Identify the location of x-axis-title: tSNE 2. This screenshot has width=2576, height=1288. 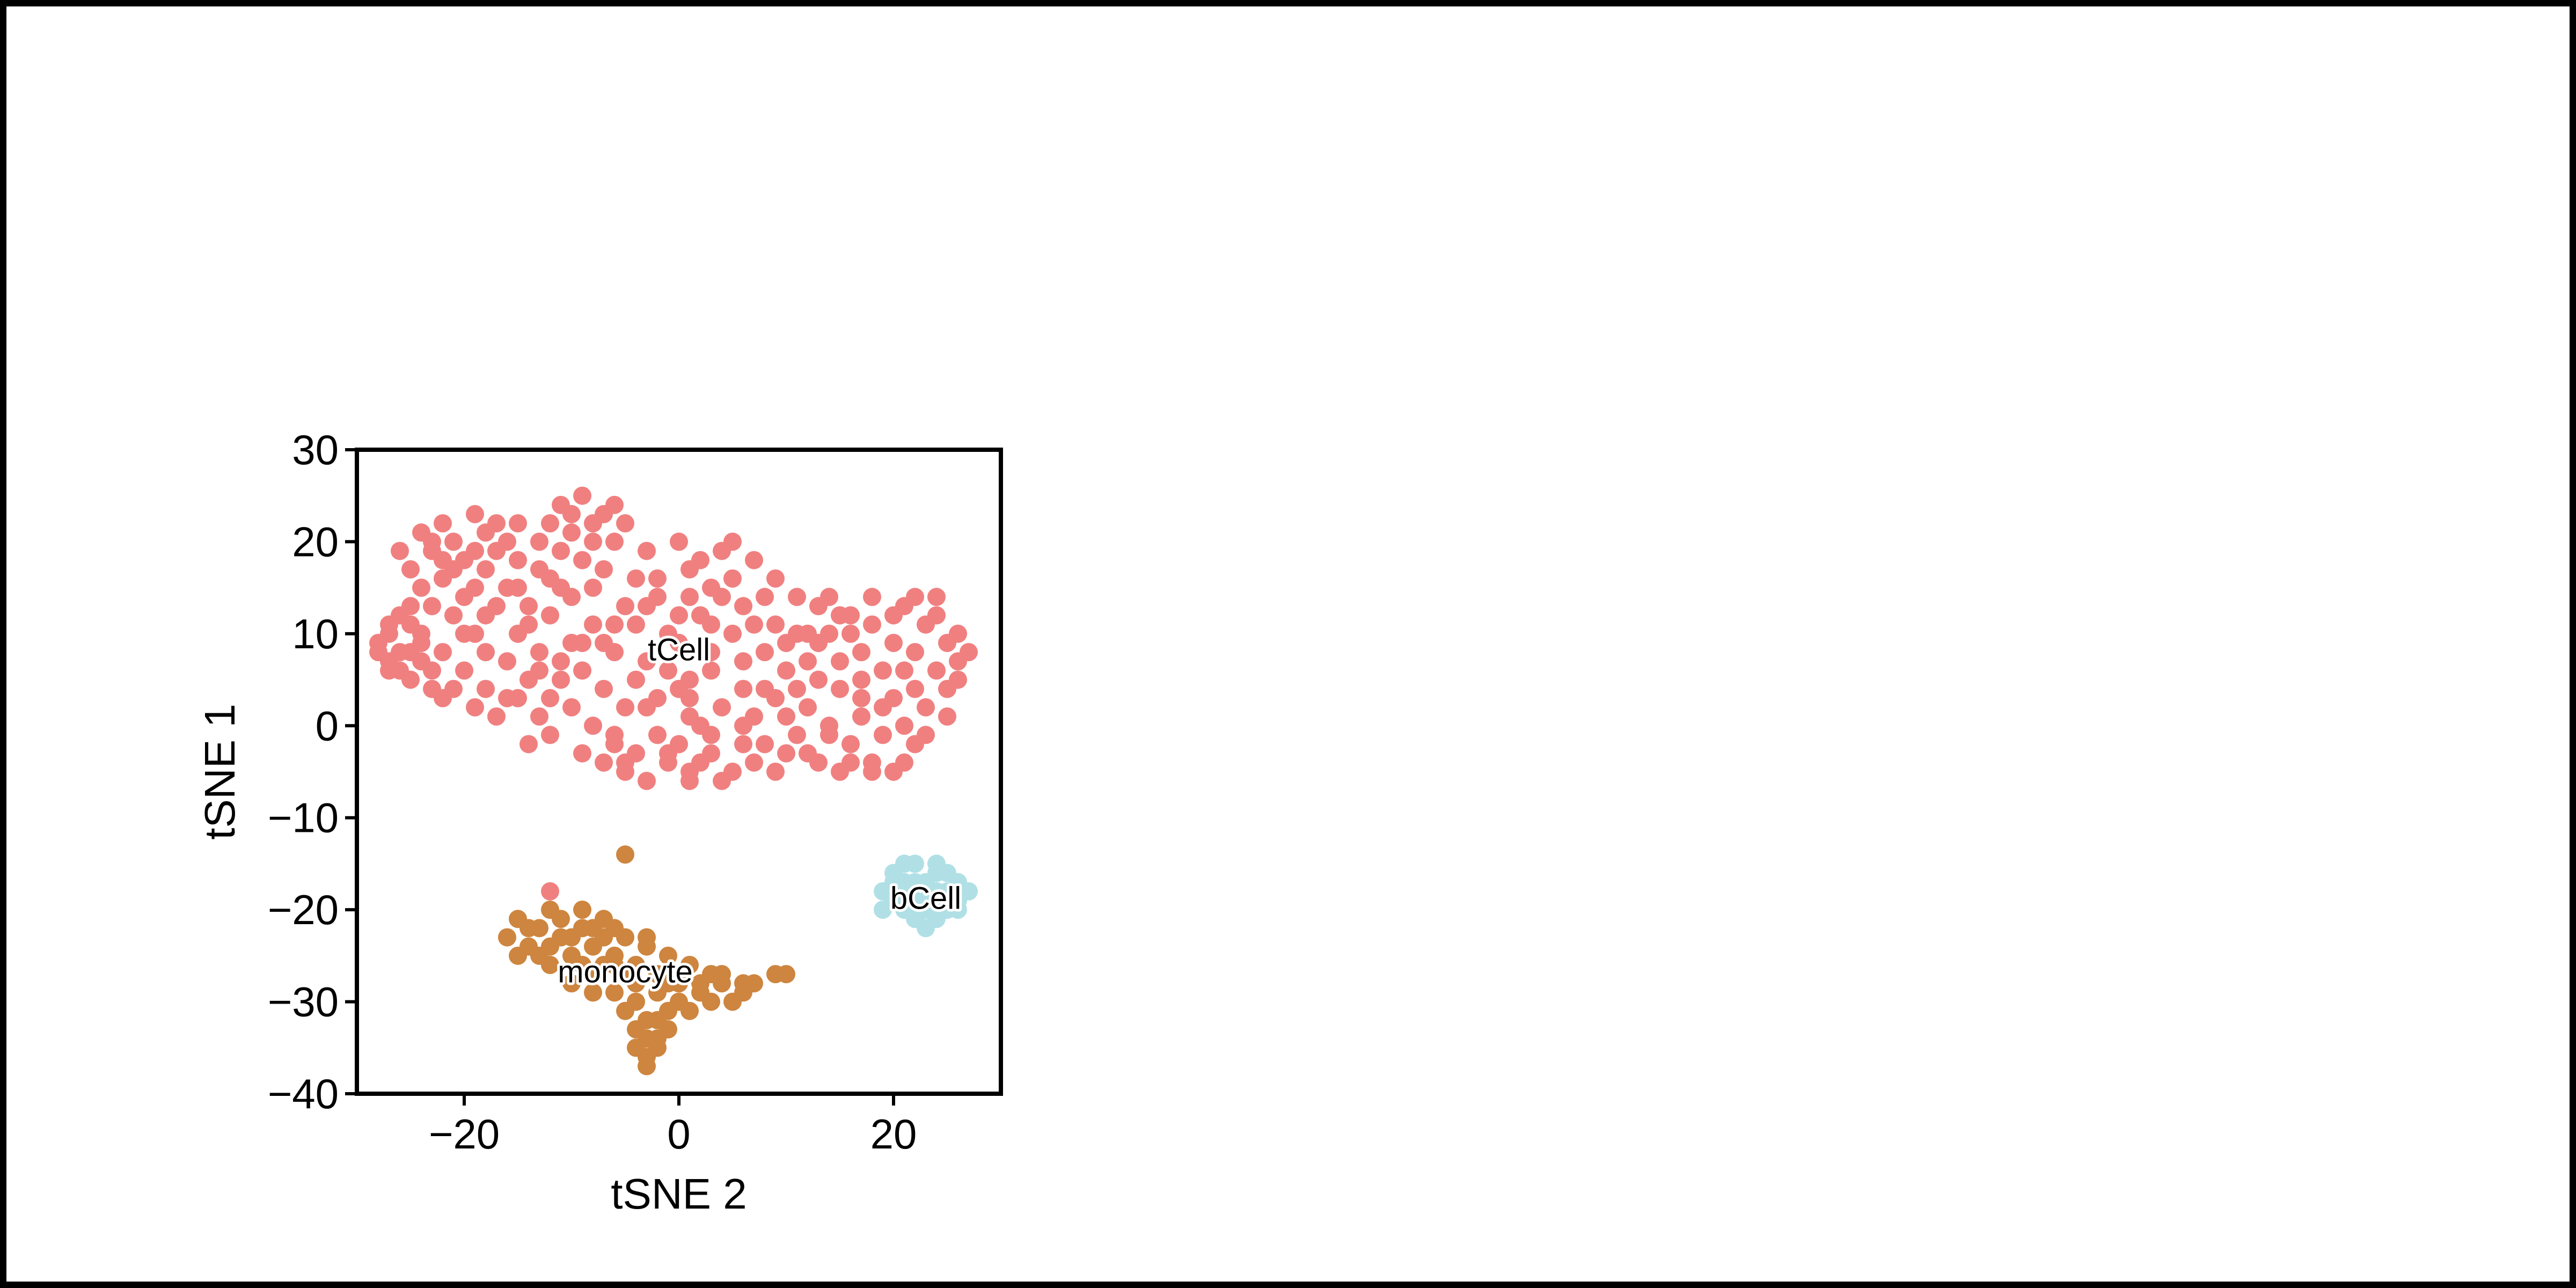
(679, 1194).